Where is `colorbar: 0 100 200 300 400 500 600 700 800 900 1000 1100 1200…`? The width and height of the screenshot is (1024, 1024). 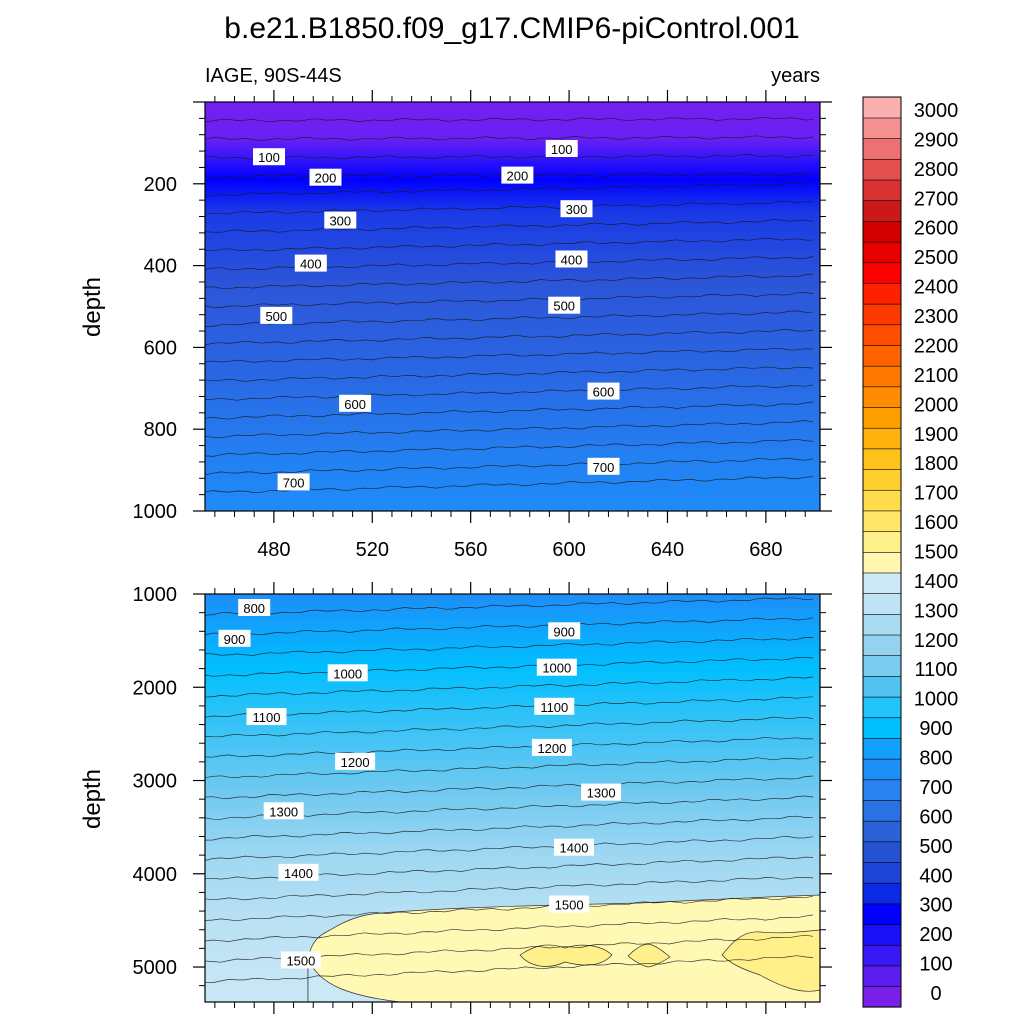
colorbar: 0 100 200 300 400 500 600 700 800 900 1000 1100 1200… is located at coordinates (910, 552).